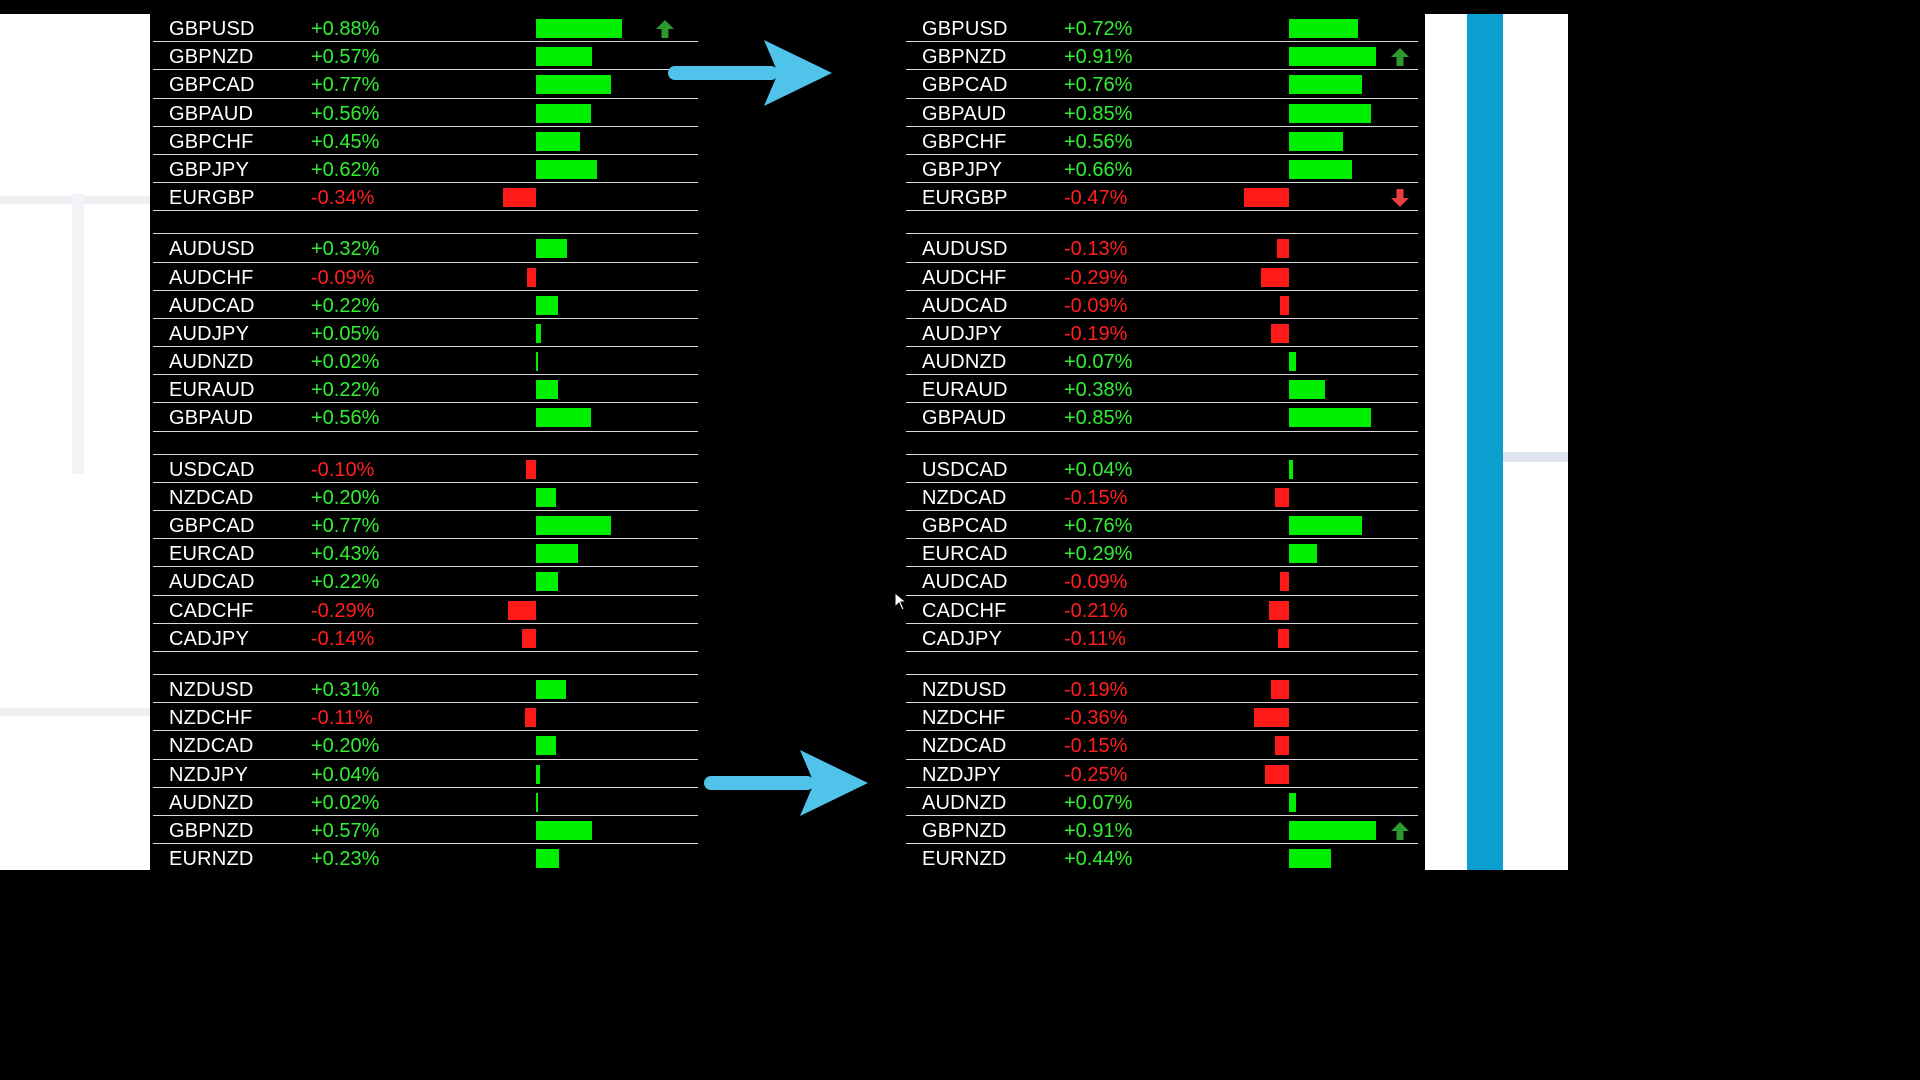 Image resolution: width=1920 pixels, height=1080 pixels. Describe the element at coordinates (1162, 141) in the screenshot. I see `pair-row: GBPCHF +0.56%` at that location.